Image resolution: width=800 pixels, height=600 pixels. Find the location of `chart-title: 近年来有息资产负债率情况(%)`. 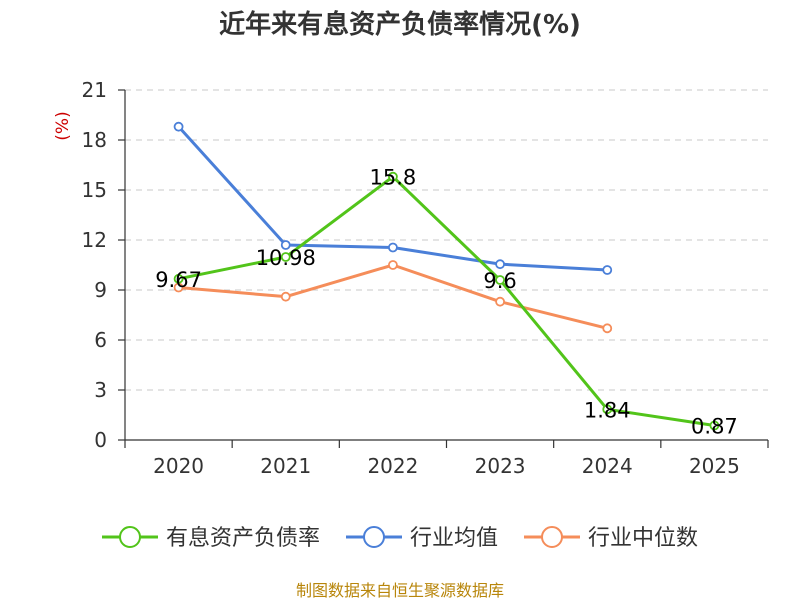

chart-title: 近年来有息资产负债率情况(%) is located at coordinates (400, 24).